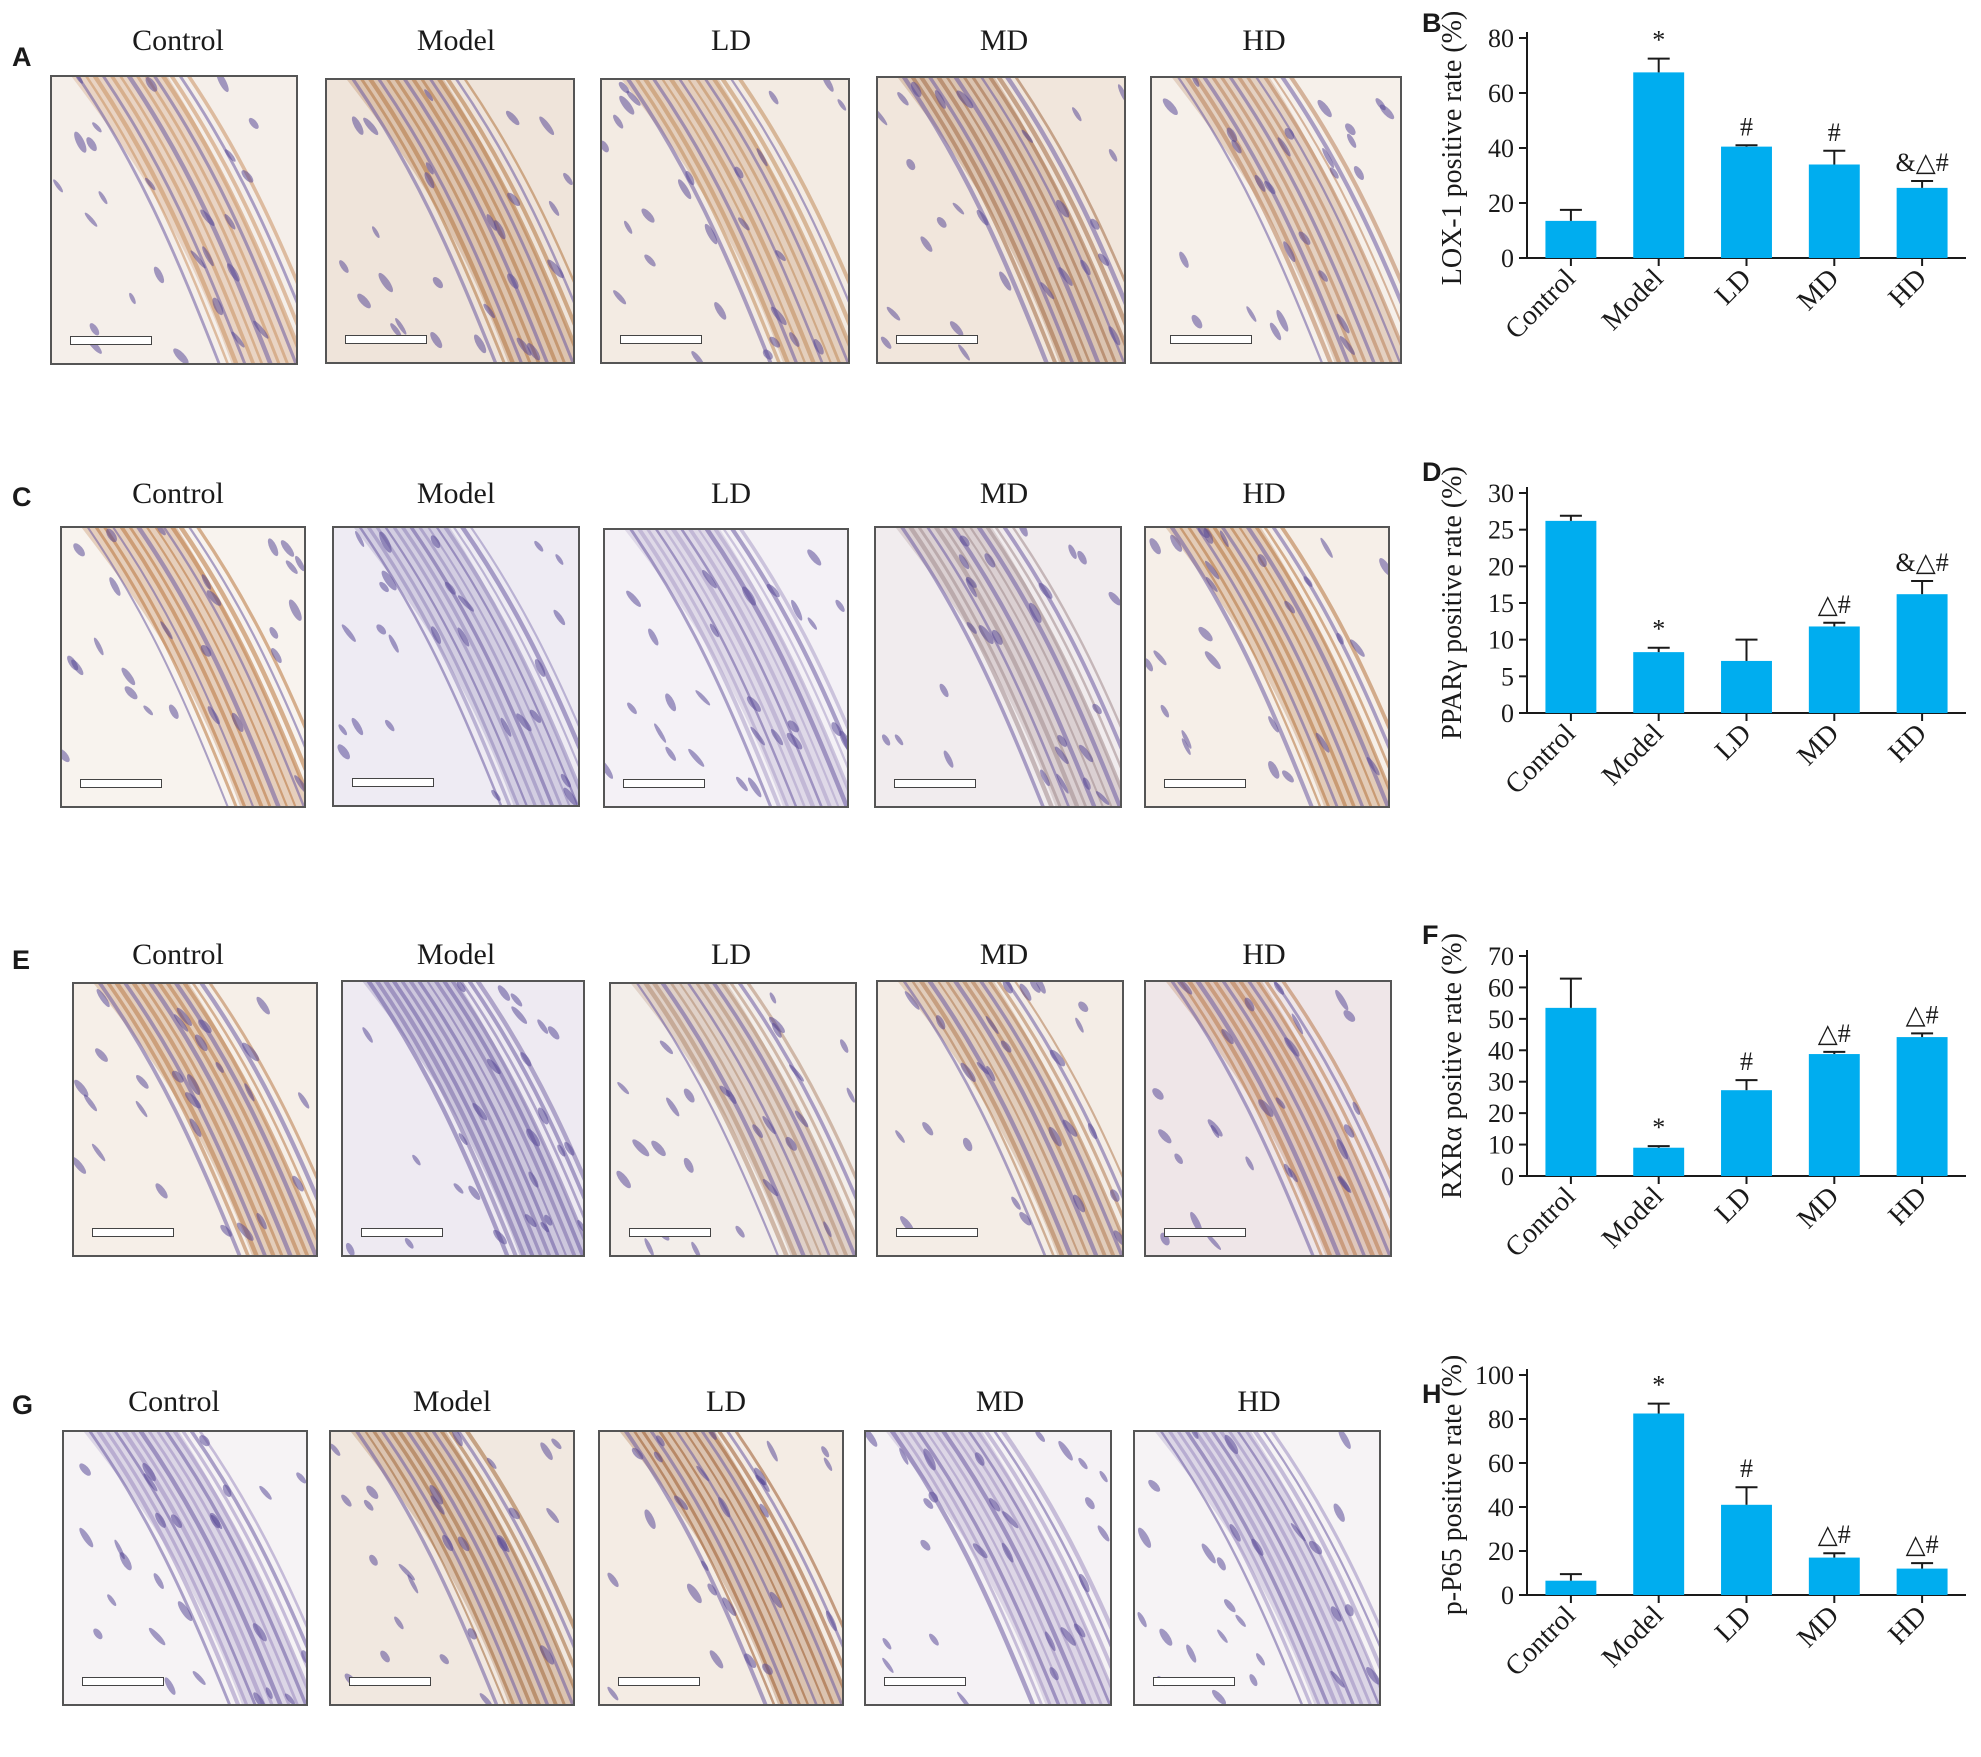 The height and width of the screenshot is (1757, 1981). Describe the element at coordinates (452, 1401) in the screenshot. I see `group-label-model: Model` at that location.